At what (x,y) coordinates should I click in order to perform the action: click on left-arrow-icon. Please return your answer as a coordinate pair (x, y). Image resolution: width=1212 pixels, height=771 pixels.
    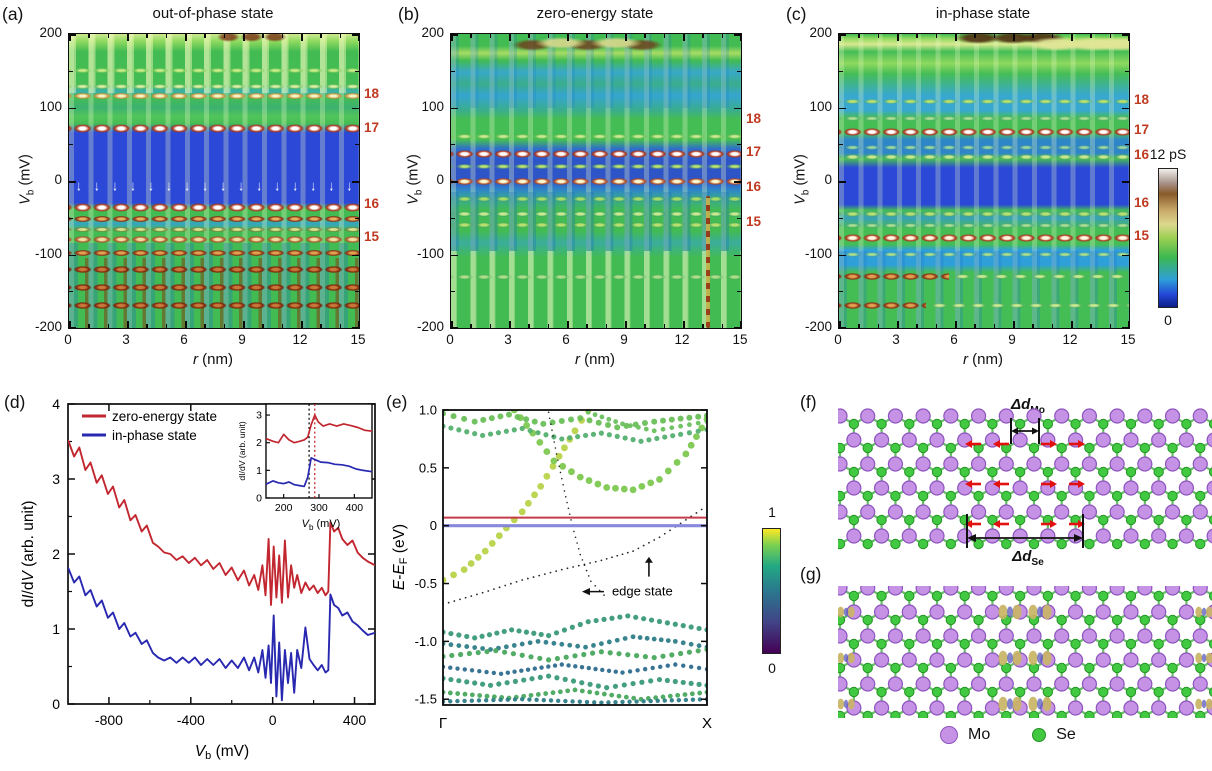
    Looking at the image, I should click on (585, 592).